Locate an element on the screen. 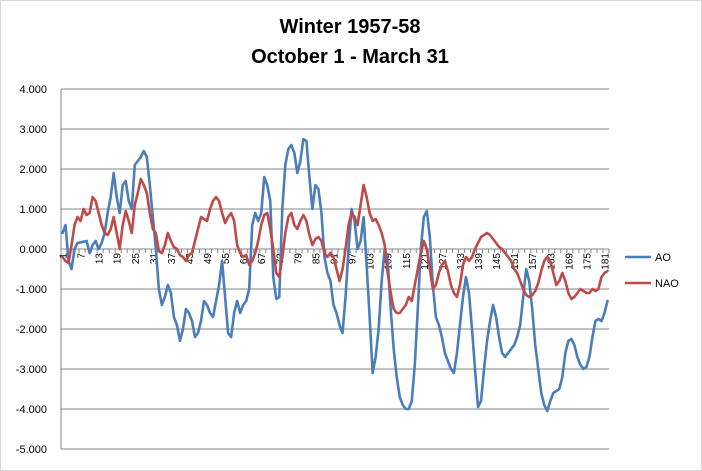 The image size is (702, 471). legend: AO NAO is located at coordinates (652, 271).